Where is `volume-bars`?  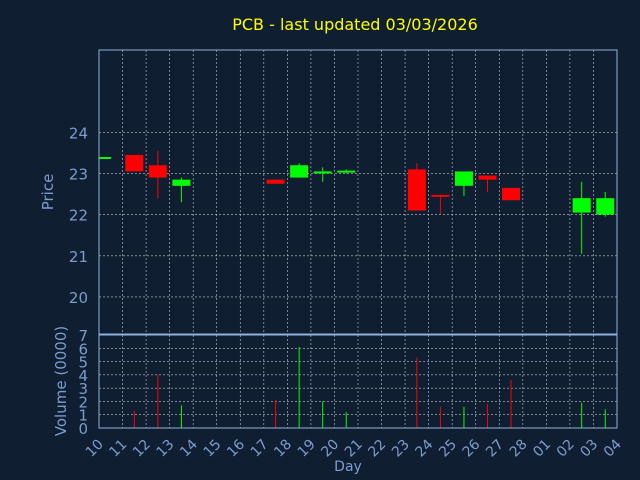
volume-bars is located at coordinates (369, 387).